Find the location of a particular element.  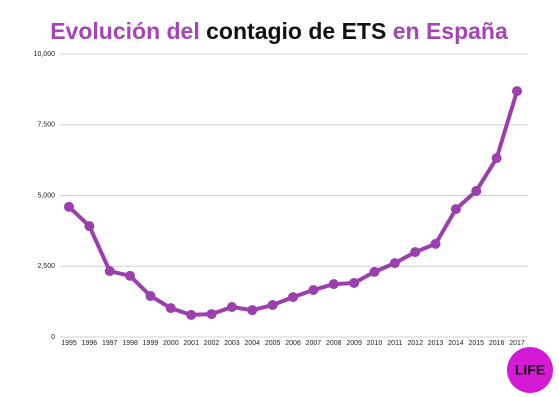

title-part: Evolución del is located at coordinates (125, 31).